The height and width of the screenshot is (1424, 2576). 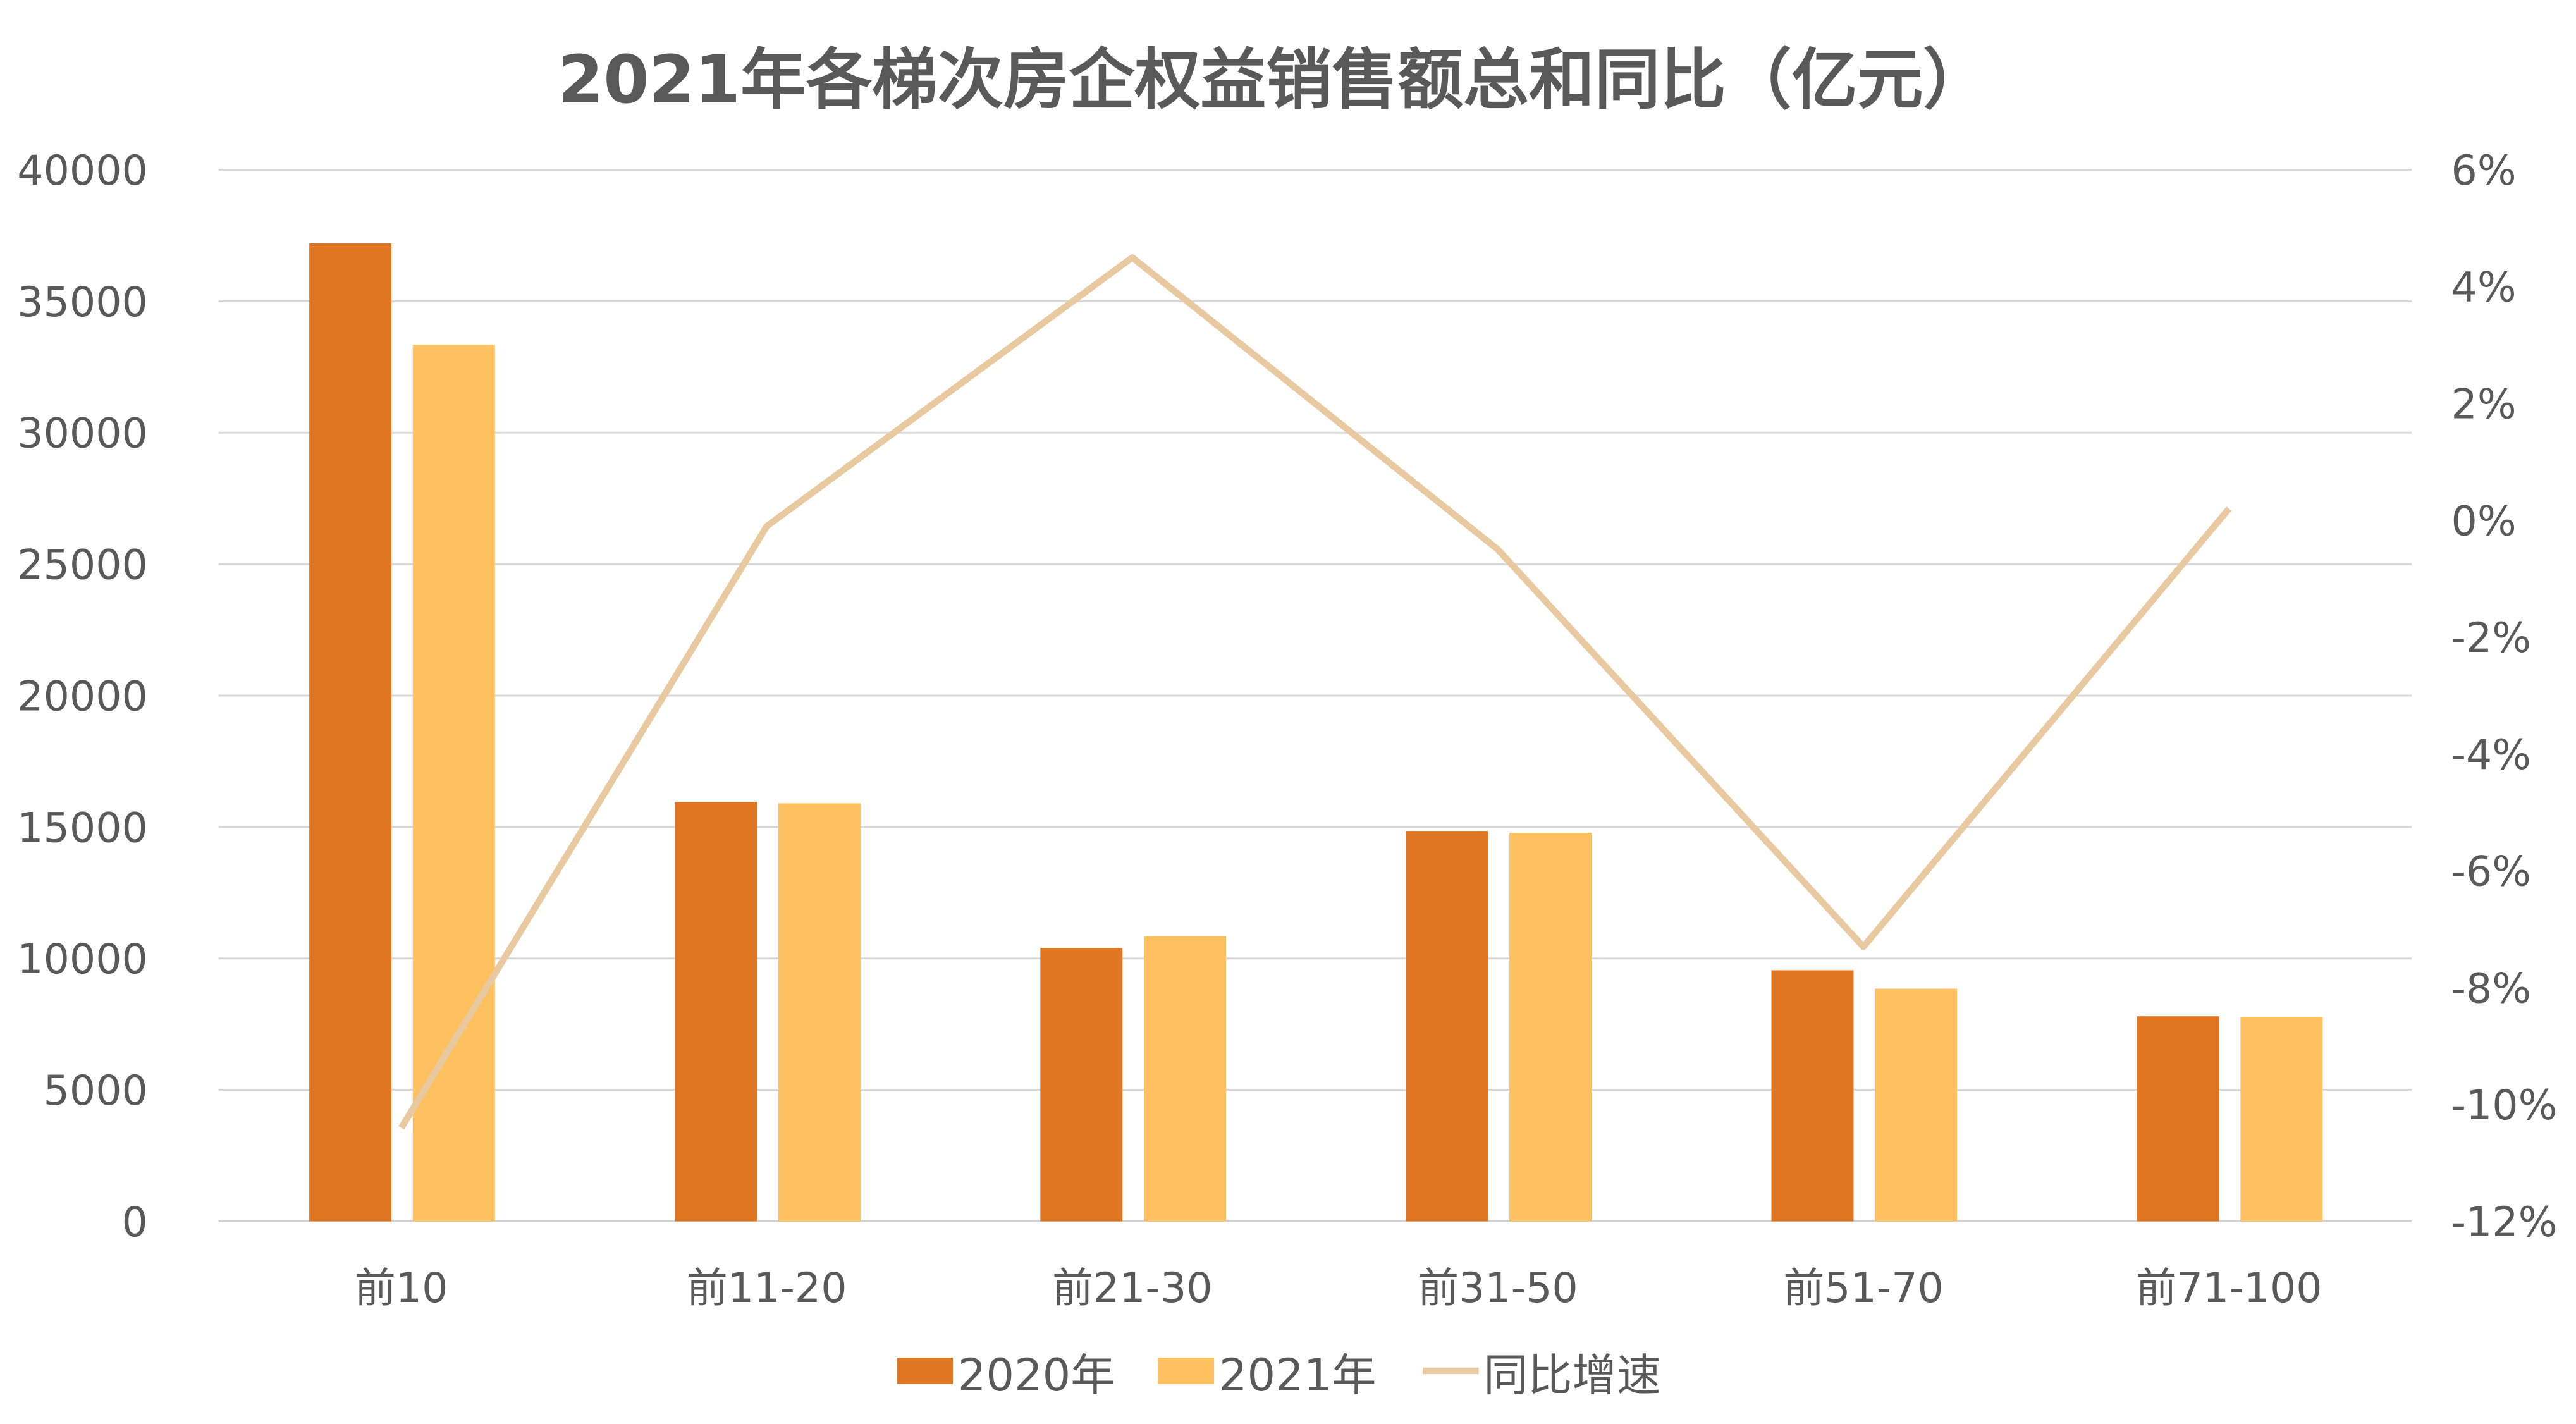 What do you see at coordinates (1550, 1027) in the screenshot?
I see `bar-2021年-前31-50` at bounding box center [1550, 1027].